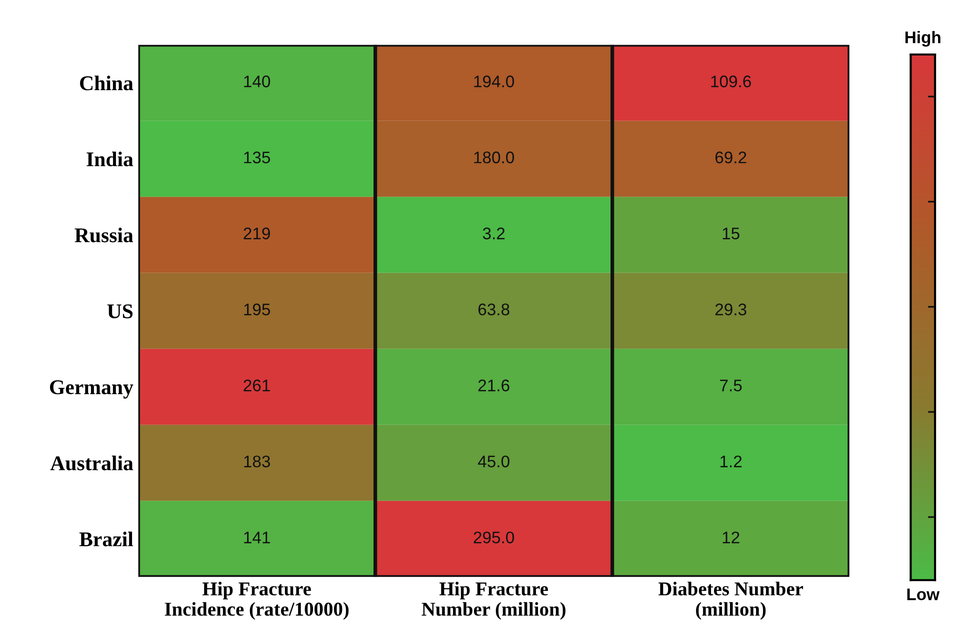  What do you see at coordinates (256, 601) in the screenshot?
I see `x-tick-label: Hip Fracture Incidence (rate/10000)` at bounding box center [256, 601].